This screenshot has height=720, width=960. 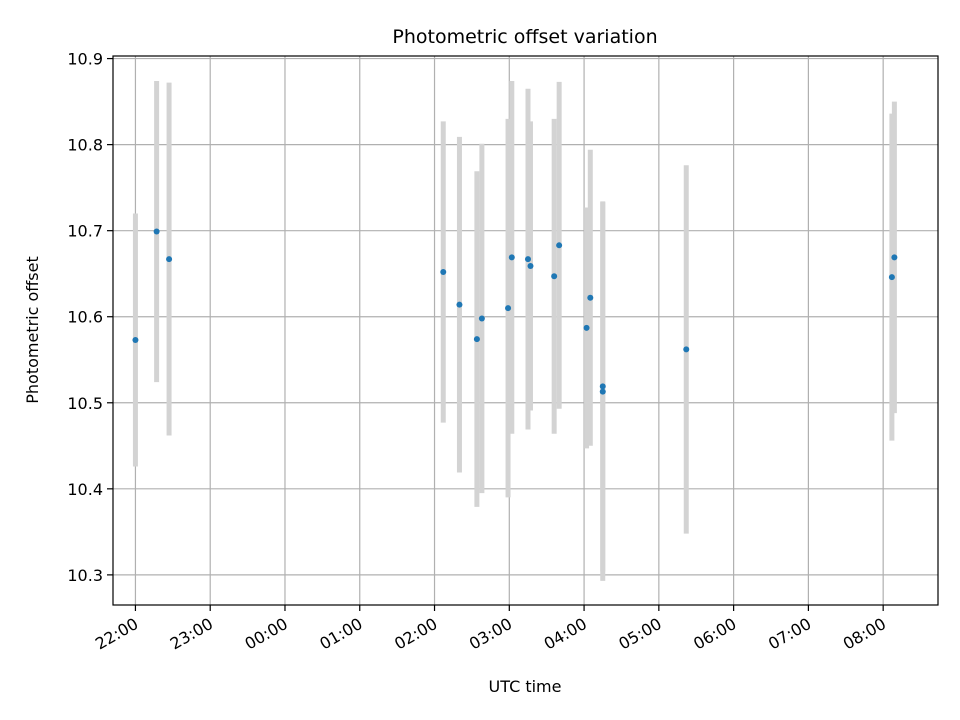 I want to click on chart-title: Photometric offset variation, so click(x=524, y=37).